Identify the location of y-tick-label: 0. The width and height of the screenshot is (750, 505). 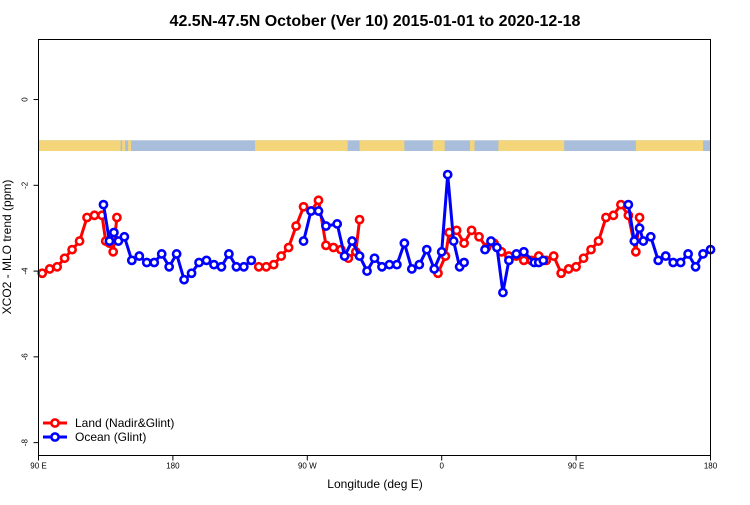
(25, 99).